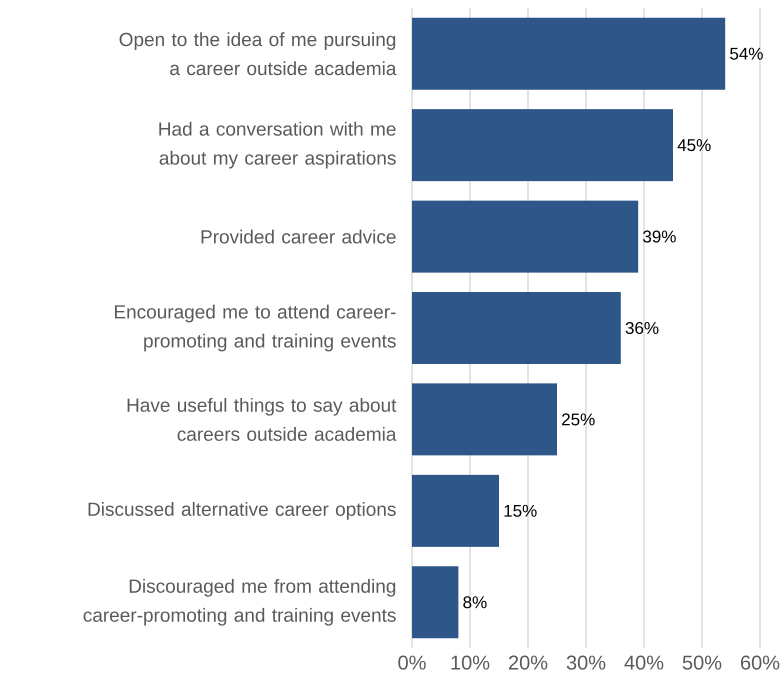 Image resolution: width=783 pixels, height=684 pixels. Describe the element at coordinates (255, 328) in the screenshot. I see `y-tick-label: Encouraged me to attend career-promoting and training events` at that location.